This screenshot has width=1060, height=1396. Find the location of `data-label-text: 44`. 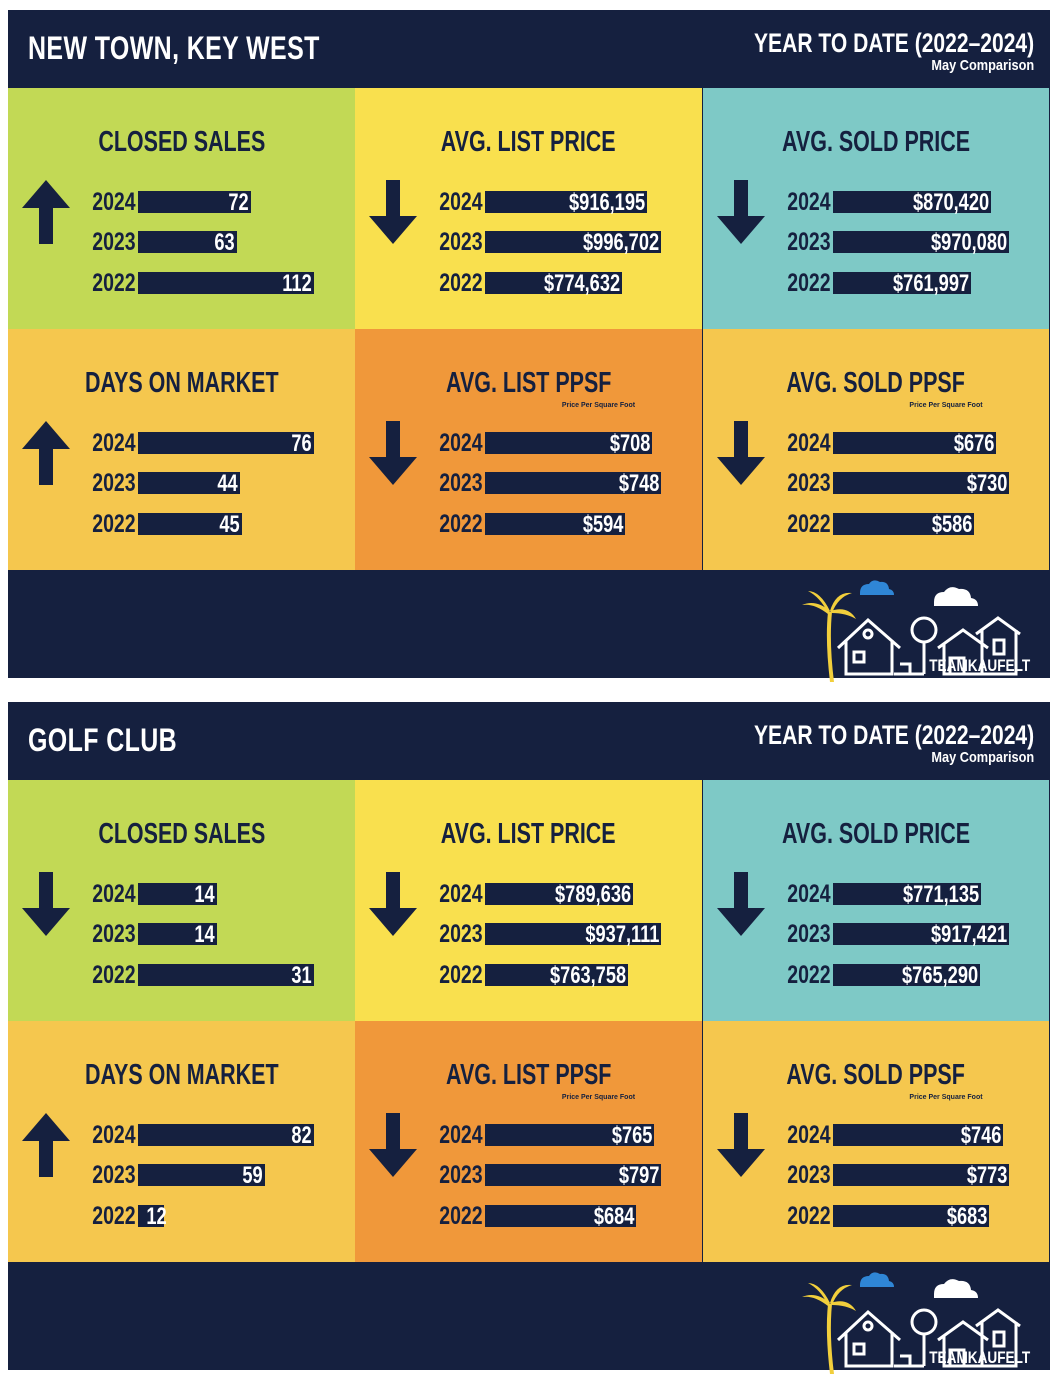

data-label-text: 44 is located at coordinates (227, 483).